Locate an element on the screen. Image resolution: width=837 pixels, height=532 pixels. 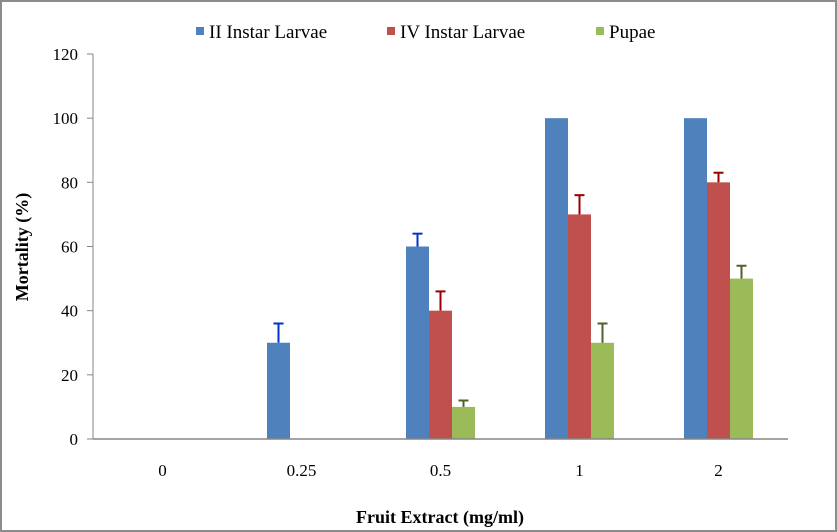
legend-item-ii-instar-larvae: II Instar Larvae is located at coordinates (261, 32).